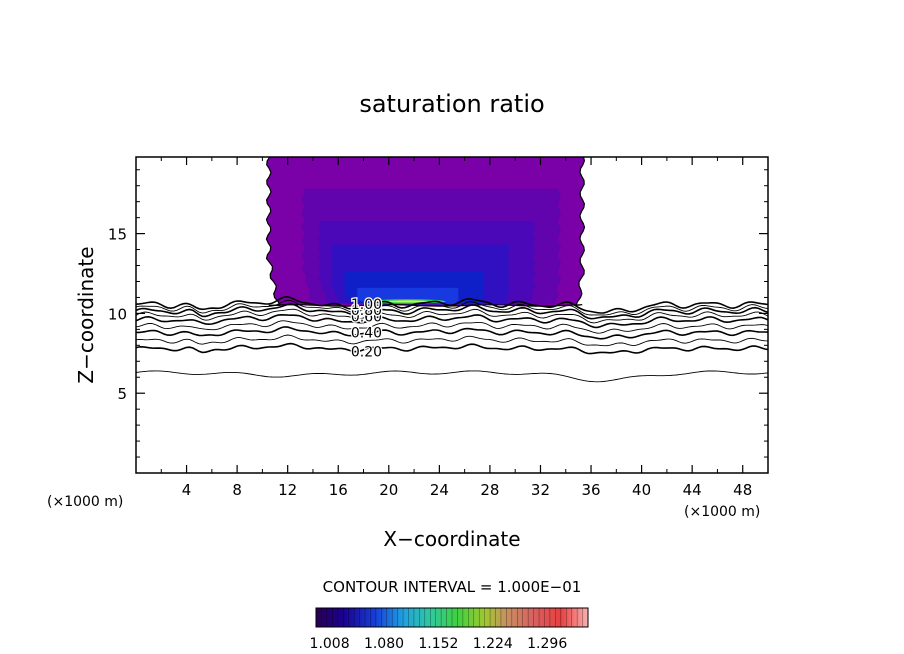  I want to click on x-tick-label: 4, so click(187, 490).